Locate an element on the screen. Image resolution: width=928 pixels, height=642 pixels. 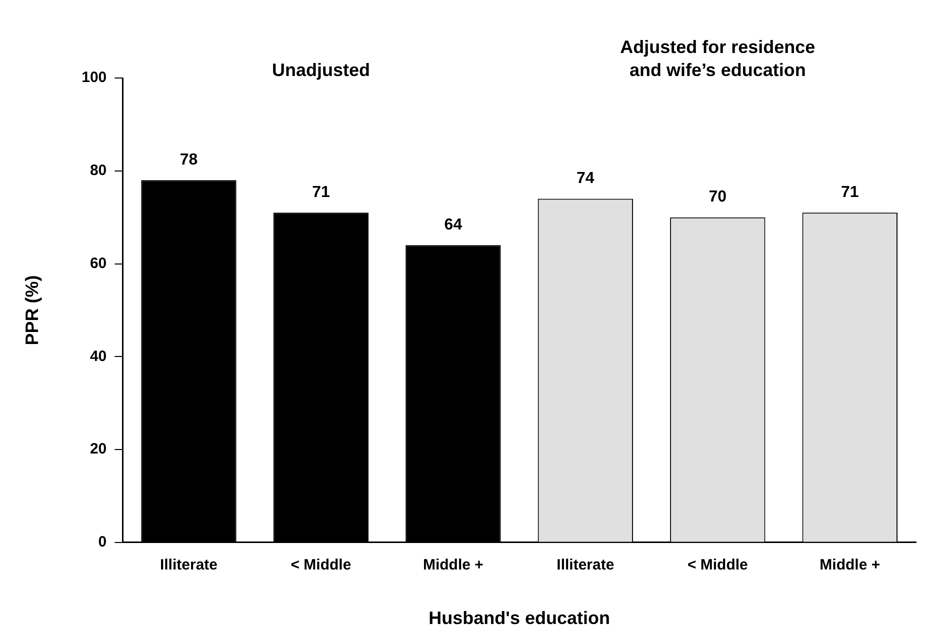
data-label: 78 is located at coordinates (189, 160).